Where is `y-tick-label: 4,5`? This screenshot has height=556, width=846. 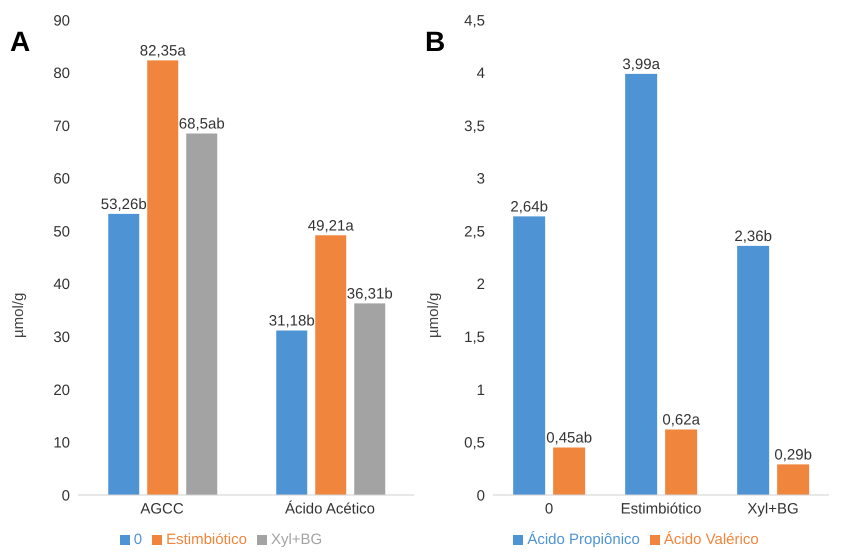 y-tick-label: 4,5 is located at coordinates (474, 21).